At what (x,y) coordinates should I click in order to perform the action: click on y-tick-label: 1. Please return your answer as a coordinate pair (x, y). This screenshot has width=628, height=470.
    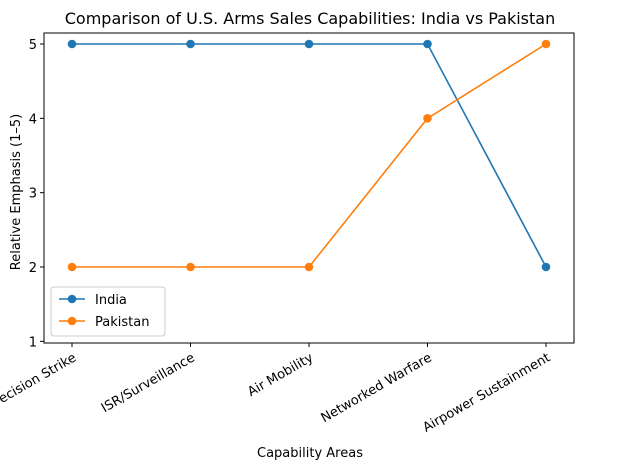
    Looking at the image, I should click on (33, 342).